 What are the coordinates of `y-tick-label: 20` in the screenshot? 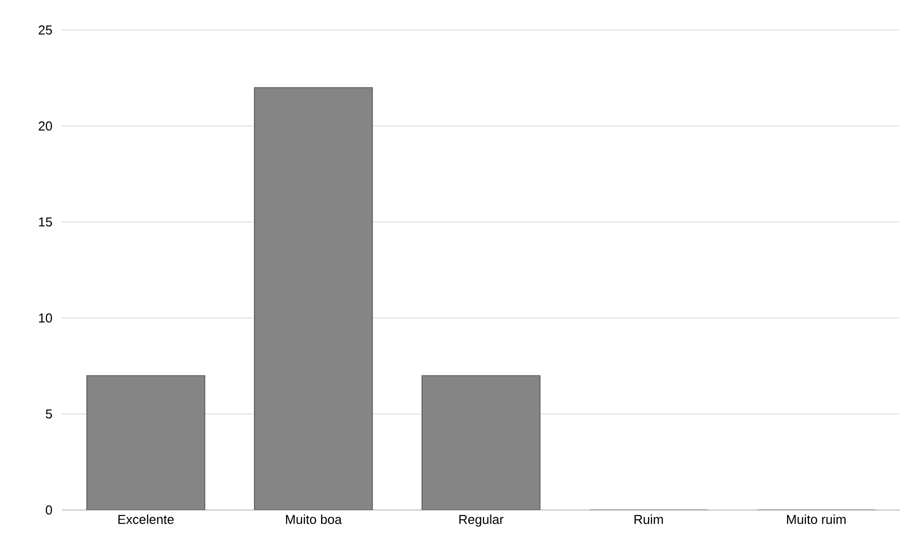 It's located at (45, 126).